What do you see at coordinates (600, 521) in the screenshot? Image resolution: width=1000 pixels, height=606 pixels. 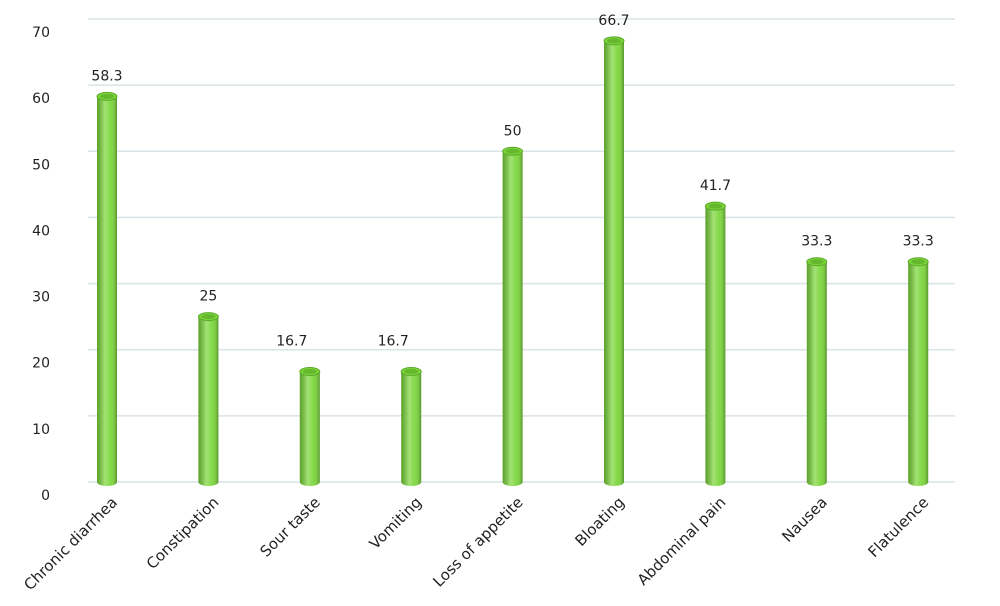 I see `x-tick-label: Bloating` at bounding box center [600, 521].